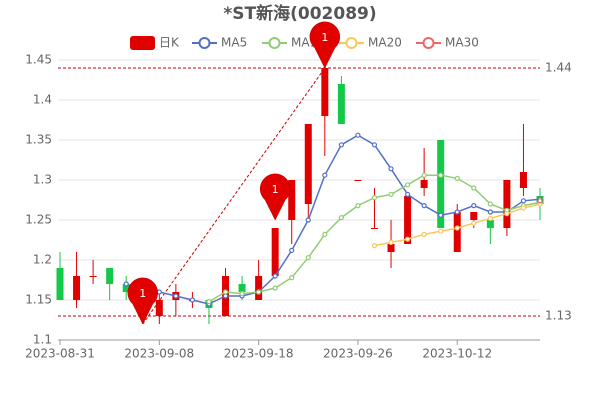 This screenshot has height=400, width=600. I want to click on legend-label: MA30, so click(462, 43).